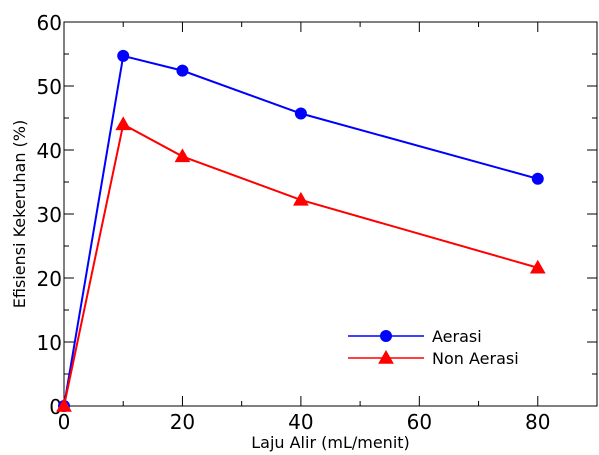 The height and width of the screenshot is (455, 599). What do you see at coordinates (537, 422) in the screenshot?
I see `x-tick-label: 80` at bounding box center [537, 422].